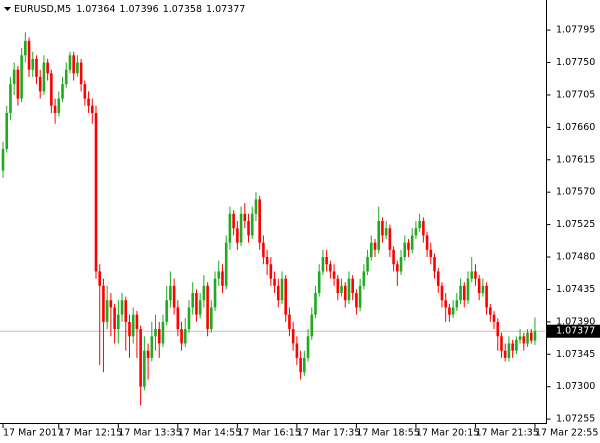 The image size is (600, 443). I want to click on x-tick-label: 17 Mar 16:15, so click(268, 433).